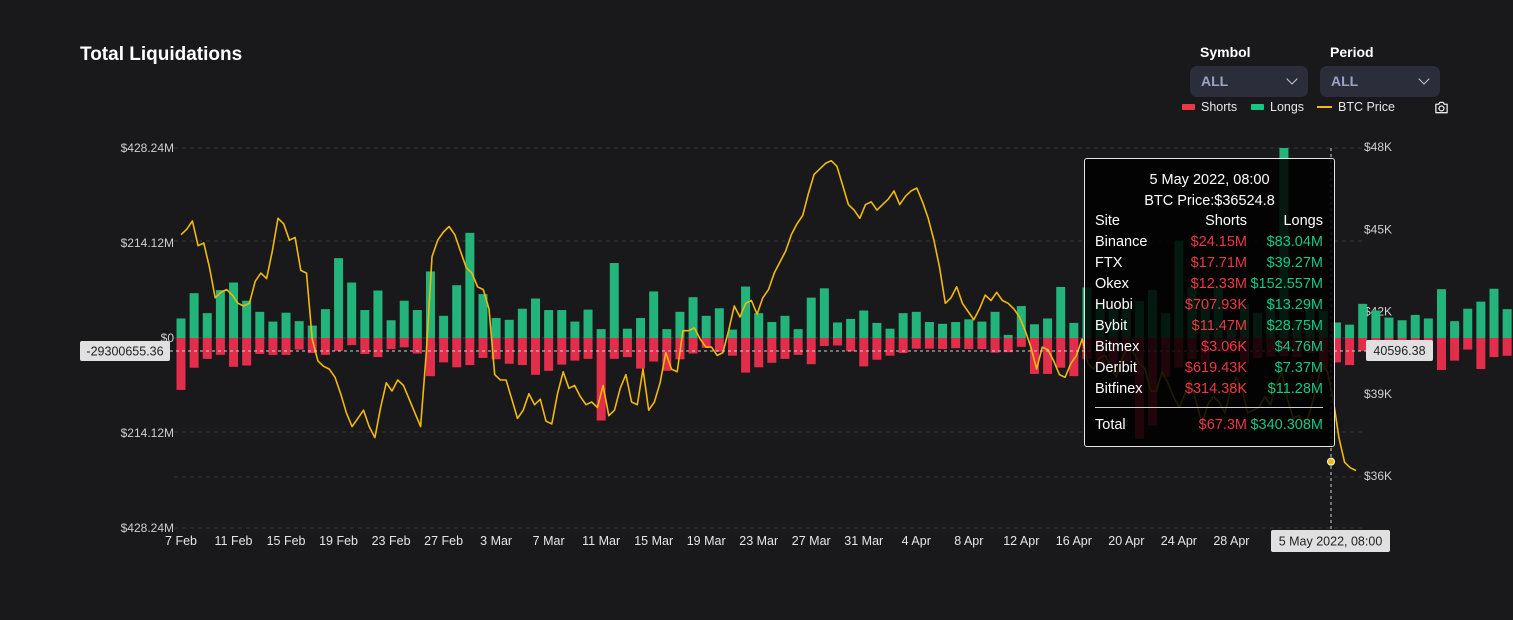 The width and height of the screenshot is (1513, 620). I want to click on crosshair-x-label: 5 May 2022, 08:00, so click(1331, 542).